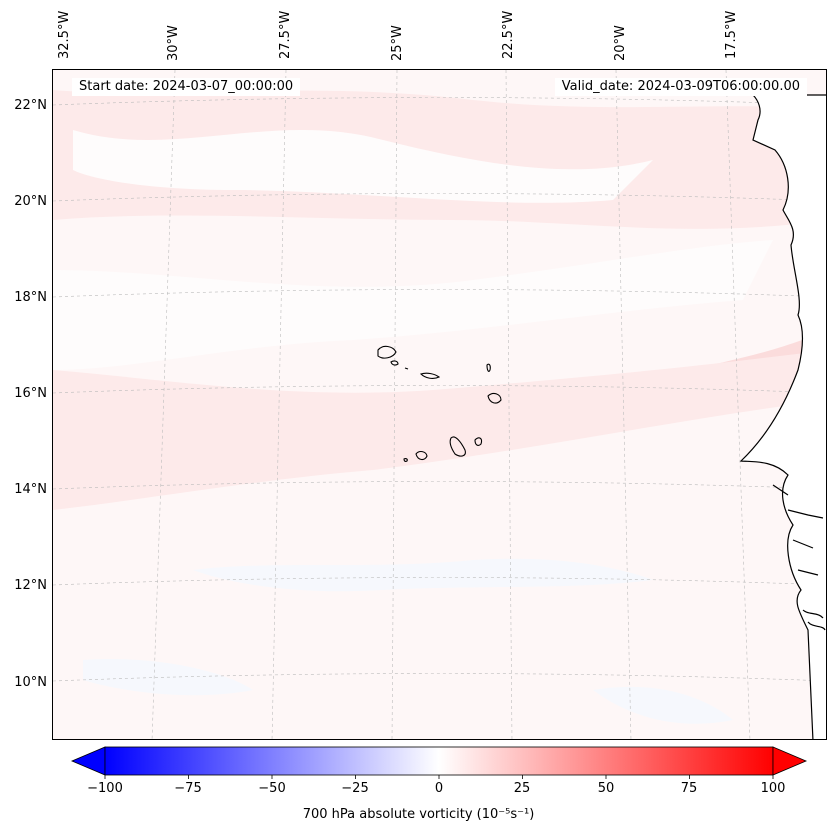 The height and width of the screenshot is (839, 837). I want to click on parallel-16n, so click(439, 389).